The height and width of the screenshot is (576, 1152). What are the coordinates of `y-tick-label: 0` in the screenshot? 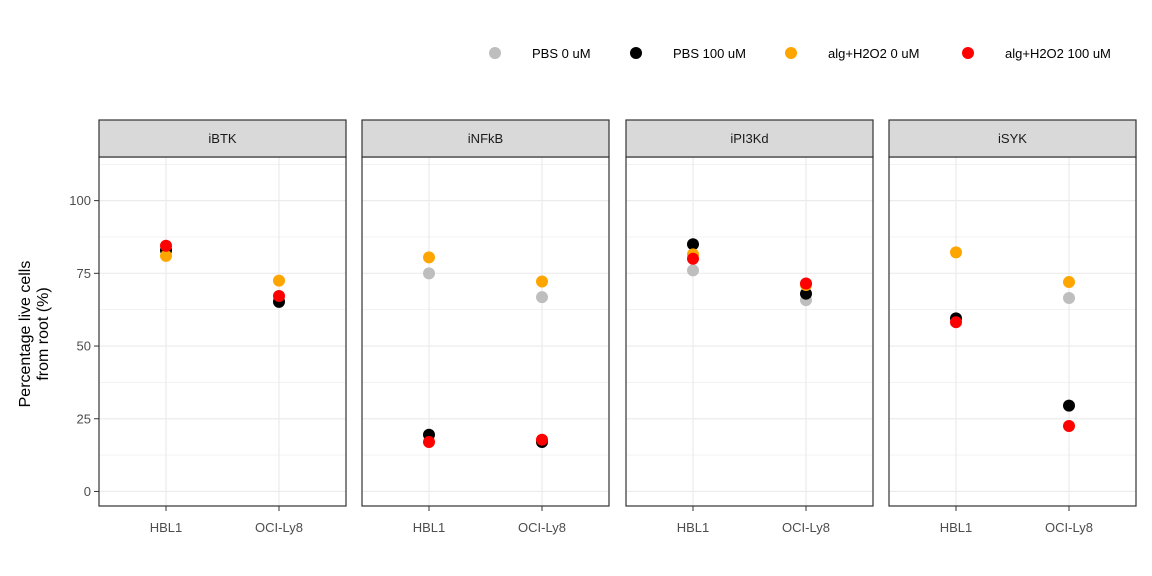 It's located at (87, 491).